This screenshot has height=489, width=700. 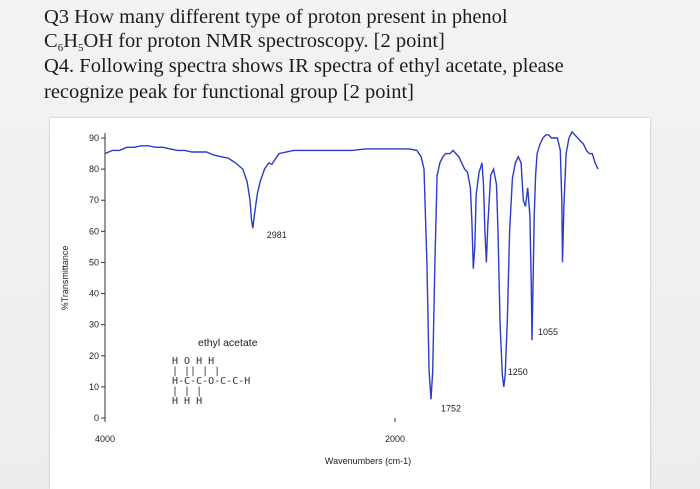 What do you see at coordinates (94, 231) in the screenshot?
I see `y-tick-label: 60` at bounding box center [94, 231].